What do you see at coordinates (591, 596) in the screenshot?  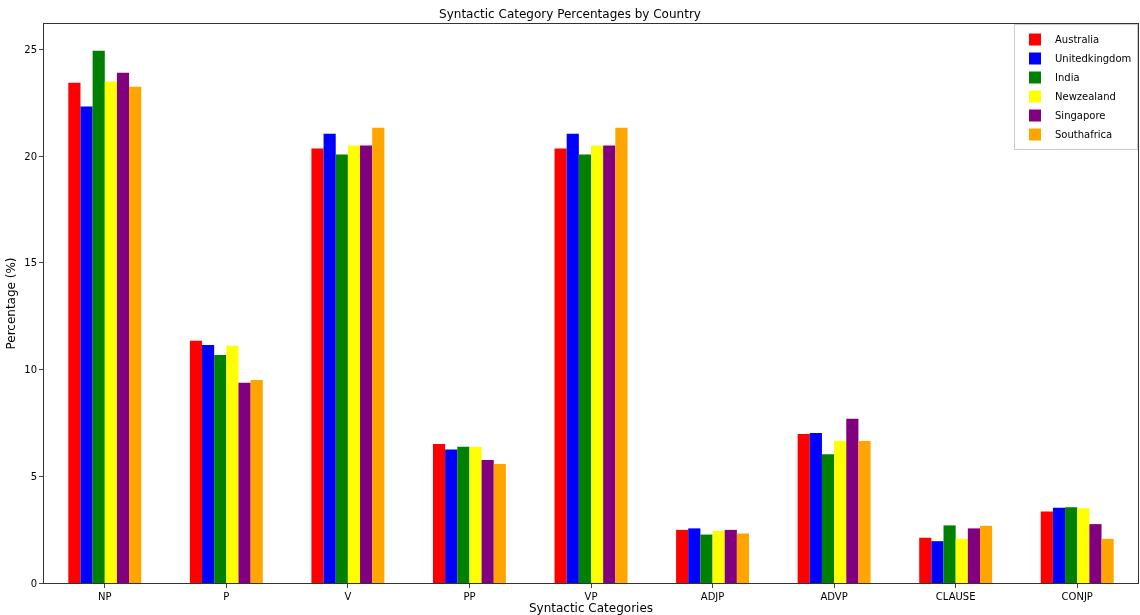 I see `x-tick-label: VP` at bounding box center [591, 596].